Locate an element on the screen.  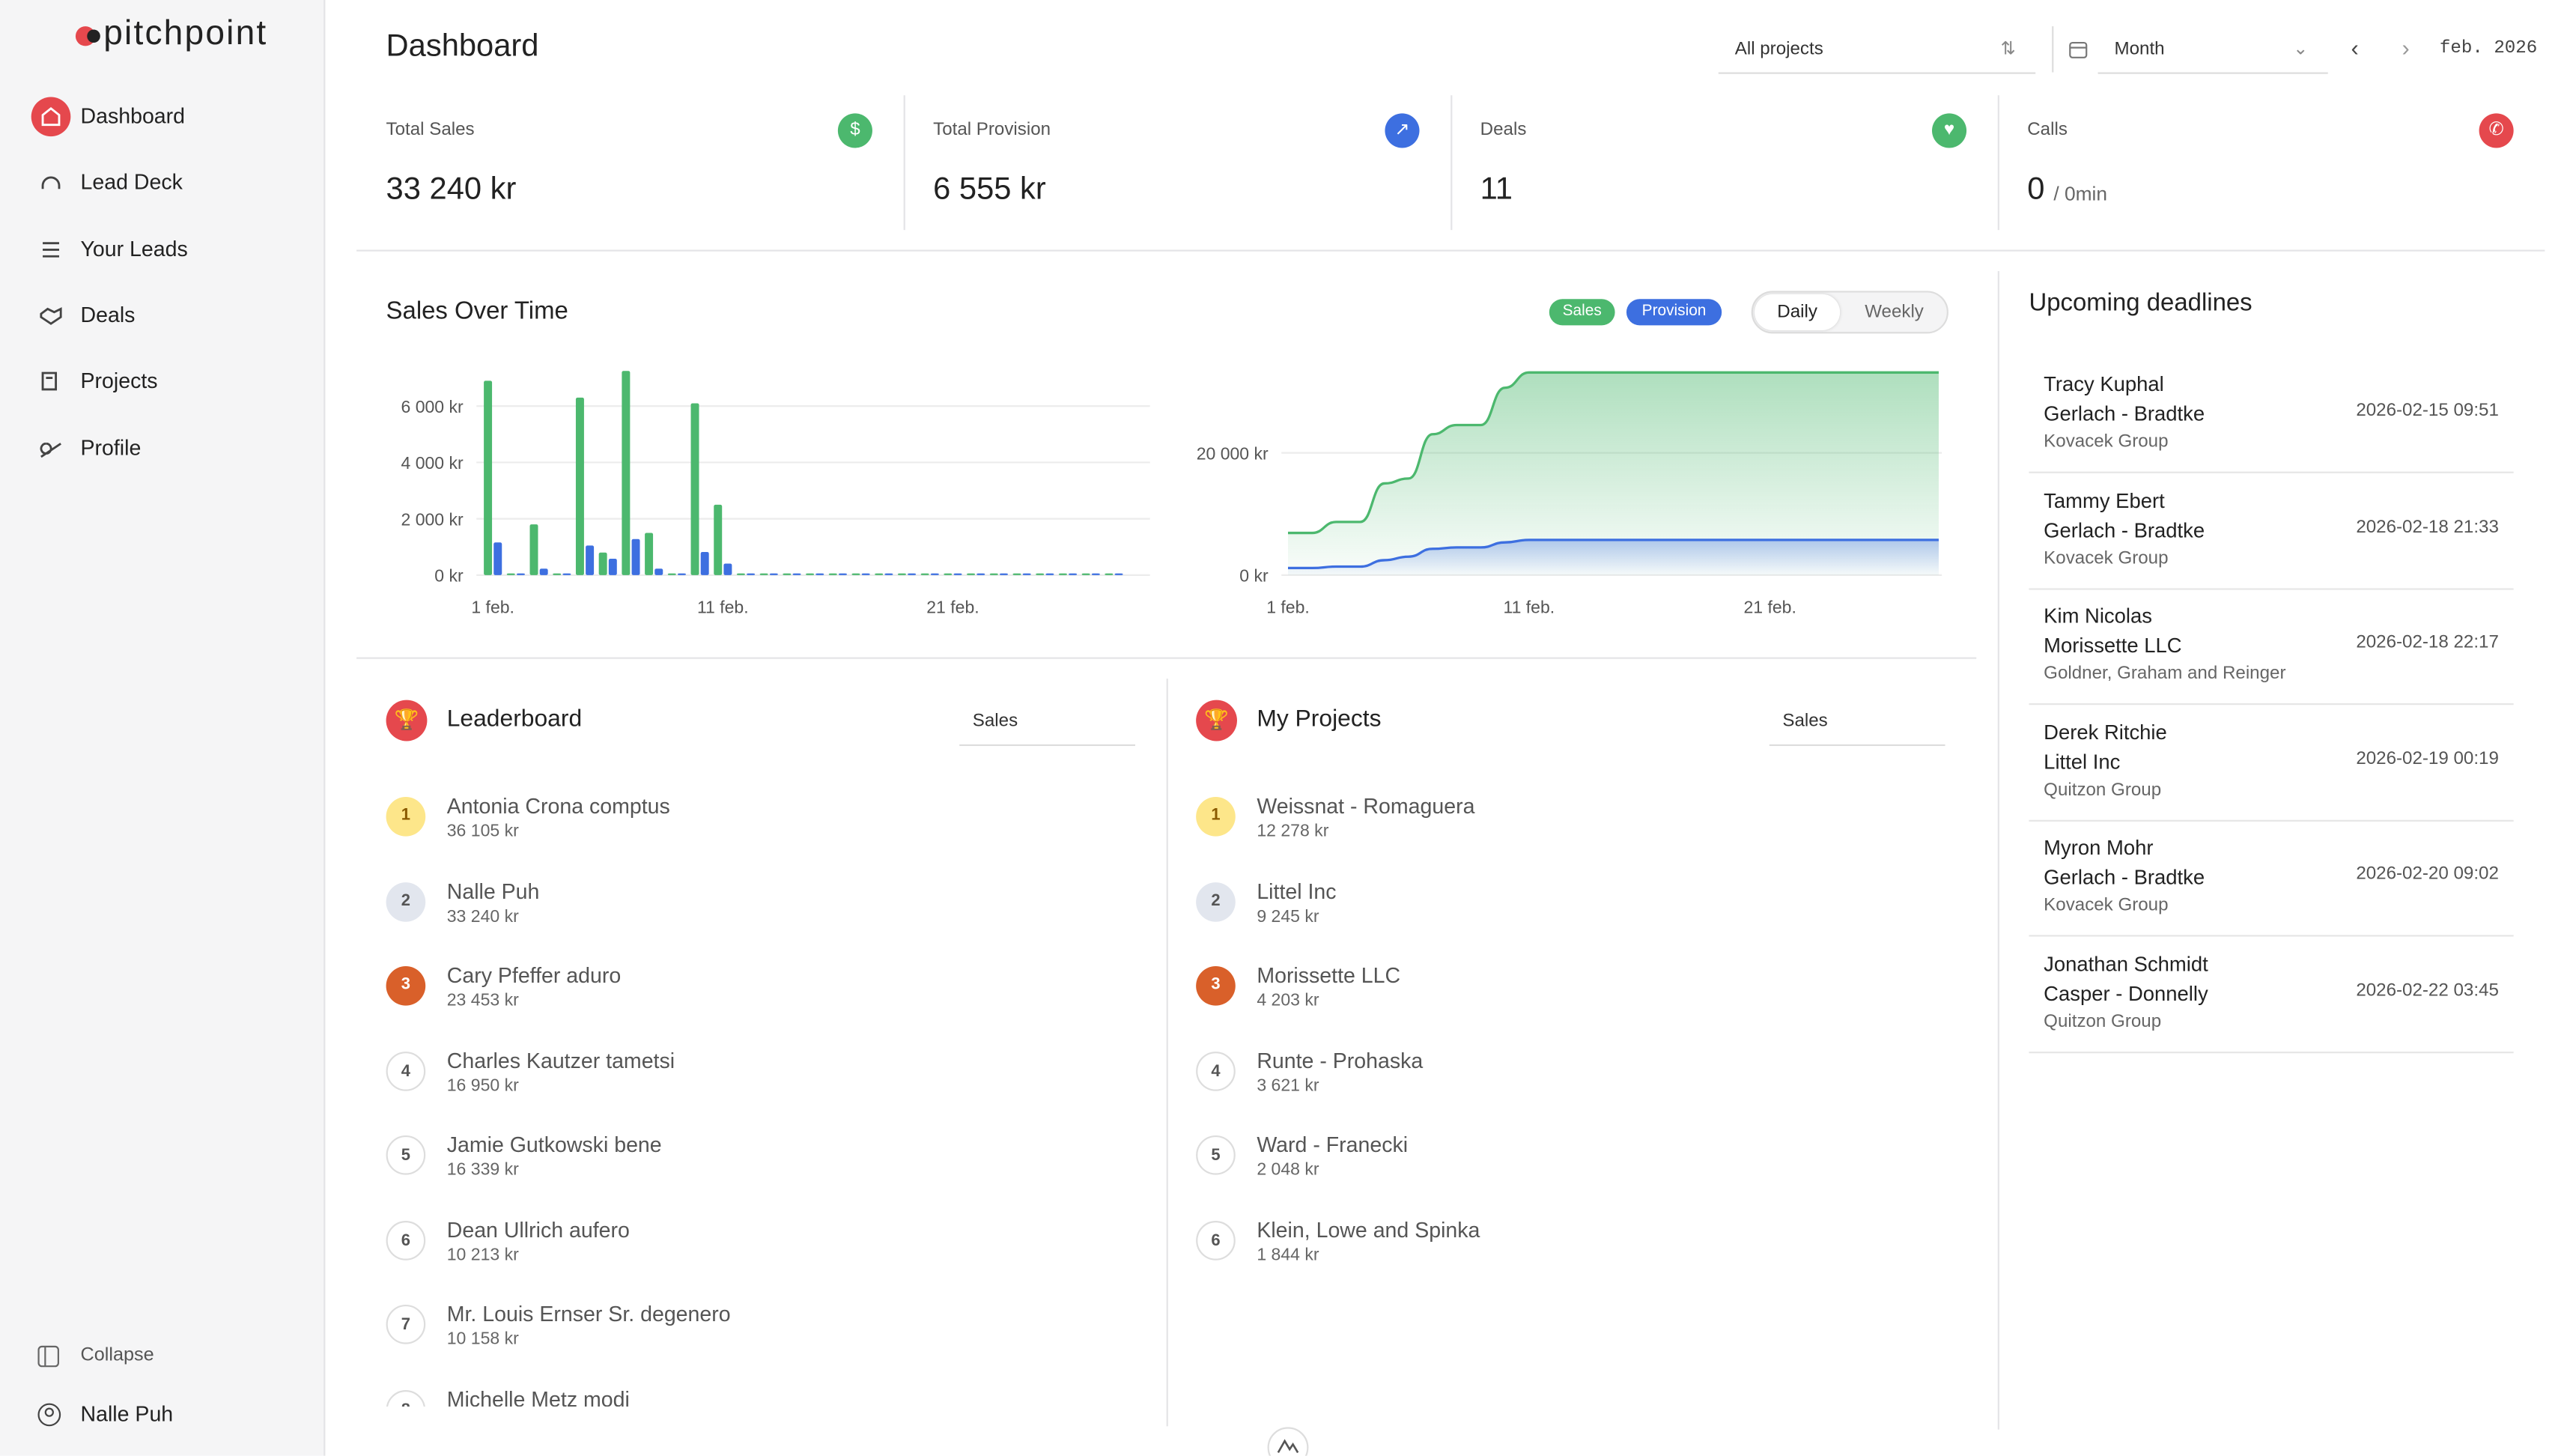
next-button: › is located at coordinates (2406, 47).